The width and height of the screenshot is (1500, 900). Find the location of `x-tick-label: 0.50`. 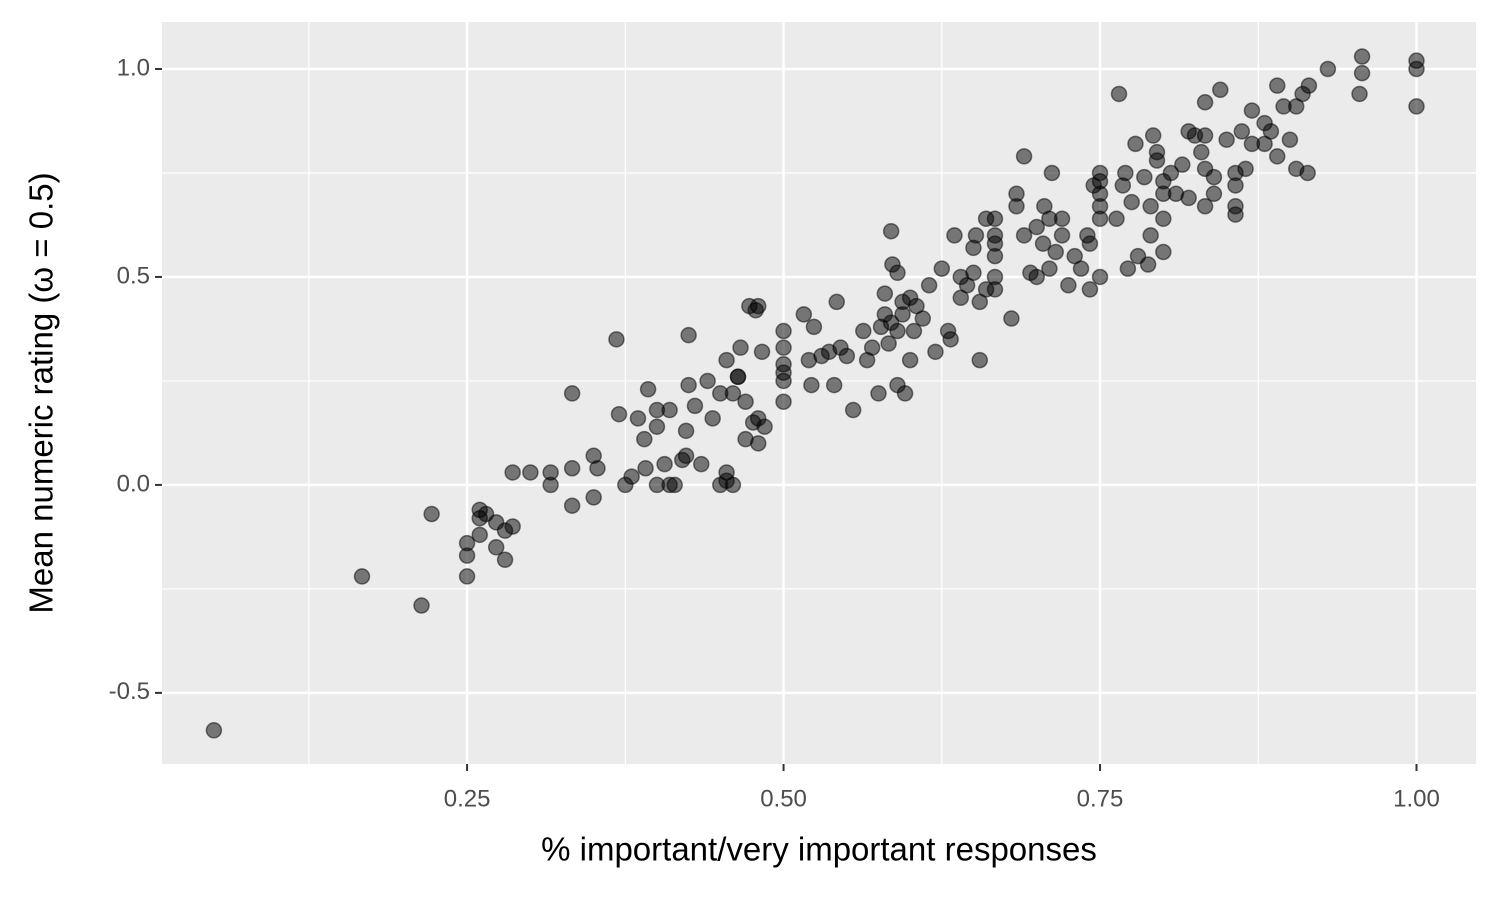

x-tick-label: 0.50 is located at coordinates (783, 798).